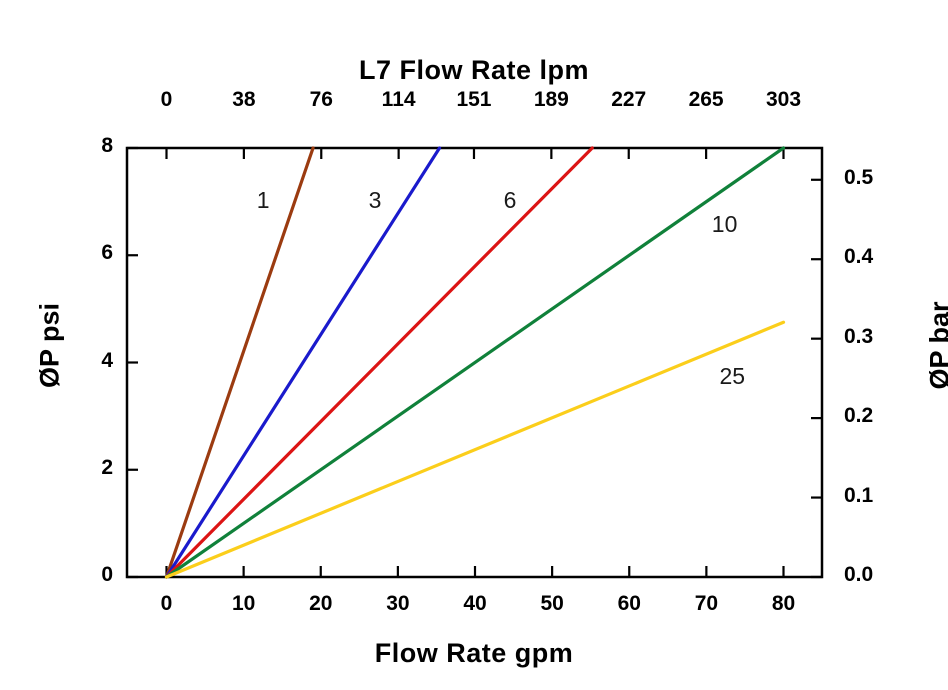 The image size is (948, 690). Describe the element at coordinates (859, 495) in the screenshot. I see `right-tick-label: 0.1` at that location.